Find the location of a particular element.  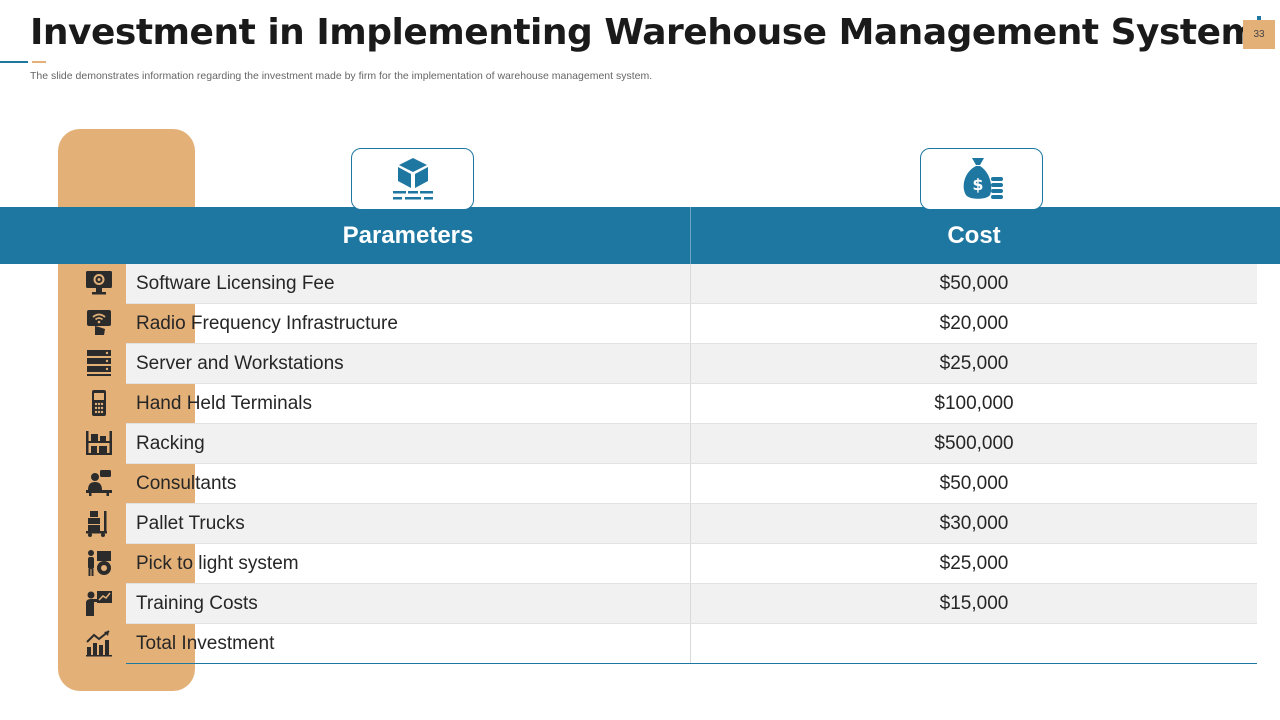

wireless-hand-icon is located at coordinates (99, 322).